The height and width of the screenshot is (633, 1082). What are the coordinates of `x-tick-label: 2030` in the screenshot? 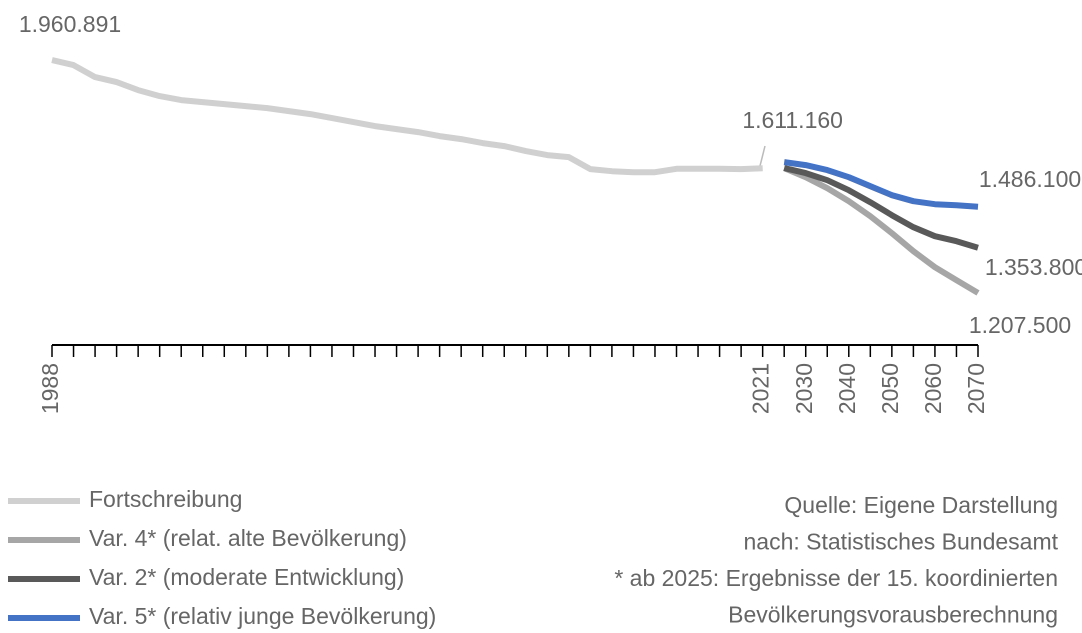 It's located at (804, 388).